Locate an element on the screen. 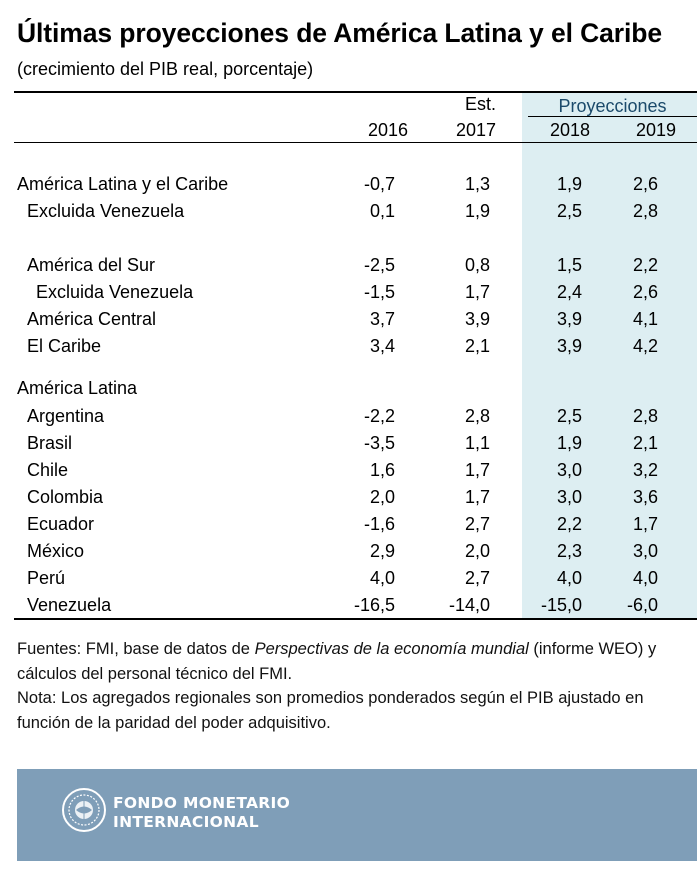  table-row: Argentina -2,2 2,8 2,5 2,8 is located at coordinates (348, 419).